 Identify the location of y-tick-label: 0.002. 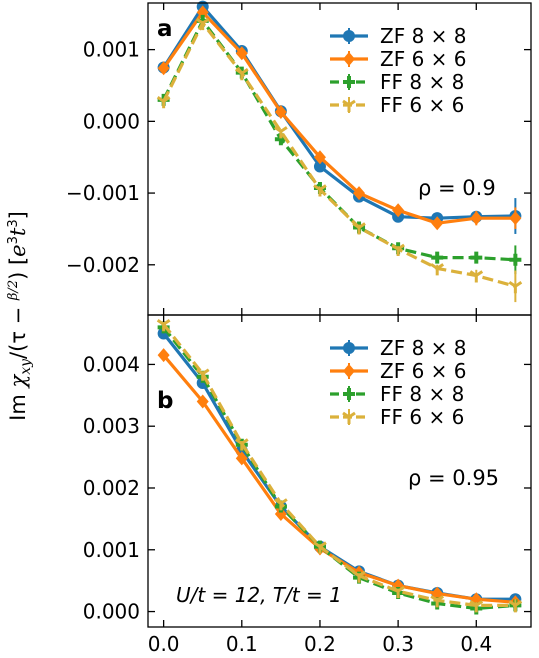
(111, 488).